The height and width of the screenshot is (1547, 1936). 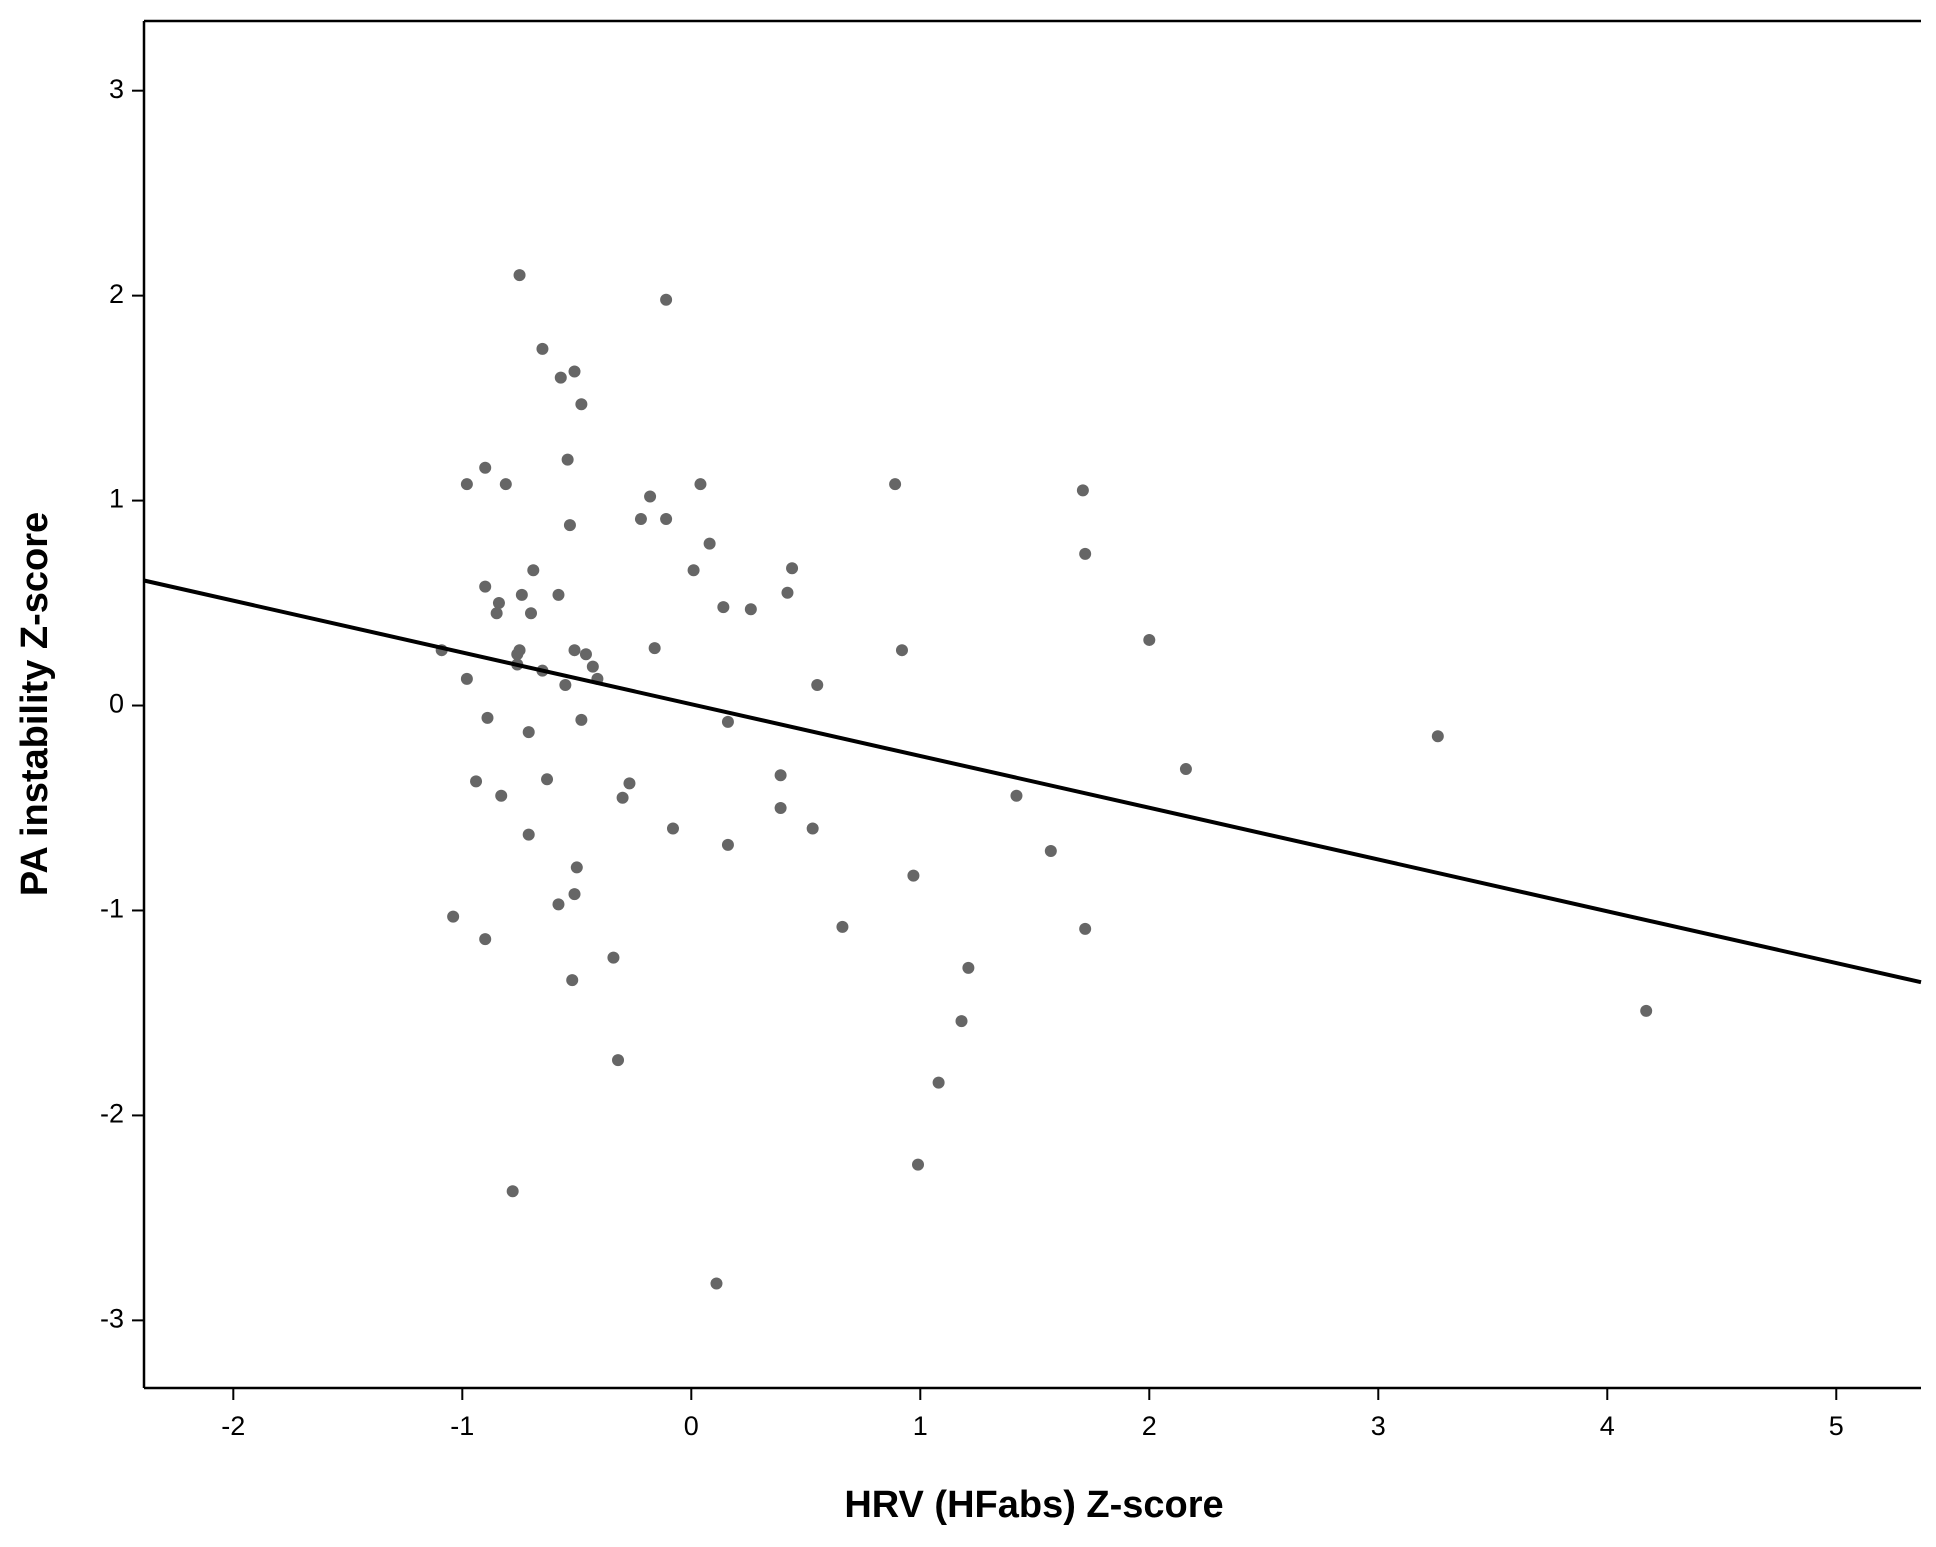 What do you see at coordinates (920, 1426) in the screenshot?
I see `x-tick-label: 1` at bounding box center [920, 1426].